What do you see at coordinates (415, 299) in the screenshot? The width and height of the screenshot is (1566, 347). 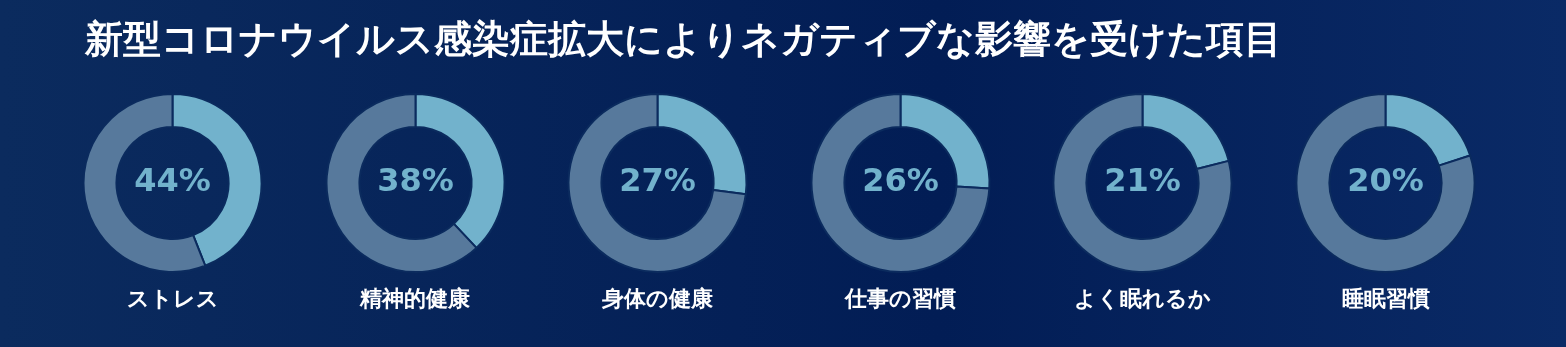 I see `text: 精神的健康` at bounding box center [415, 299].